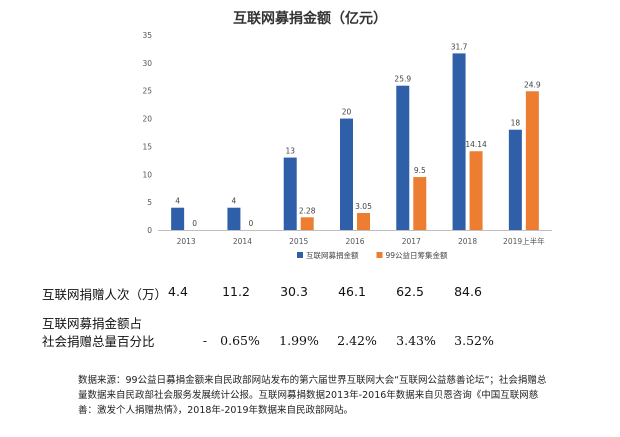  Describe the element at coordinates (149, 202) in the screenshot. I see `y-tick-label: 5` at that location.